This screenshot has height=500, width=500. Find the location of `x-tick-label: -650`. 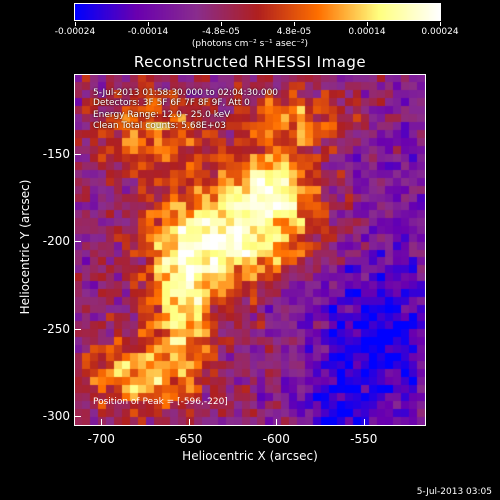

x-tick-label: -650 is located at coordinates (189, 439).